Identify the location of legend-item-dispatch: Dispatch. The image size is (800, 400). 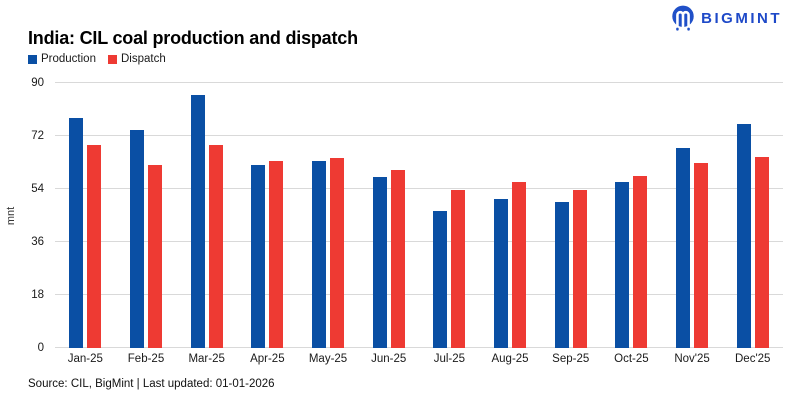
(136, 59).